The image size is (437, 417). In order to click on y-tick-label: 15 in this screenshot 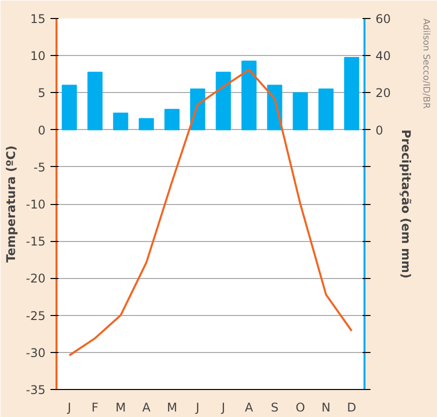, I will do `click(38, 19)`.